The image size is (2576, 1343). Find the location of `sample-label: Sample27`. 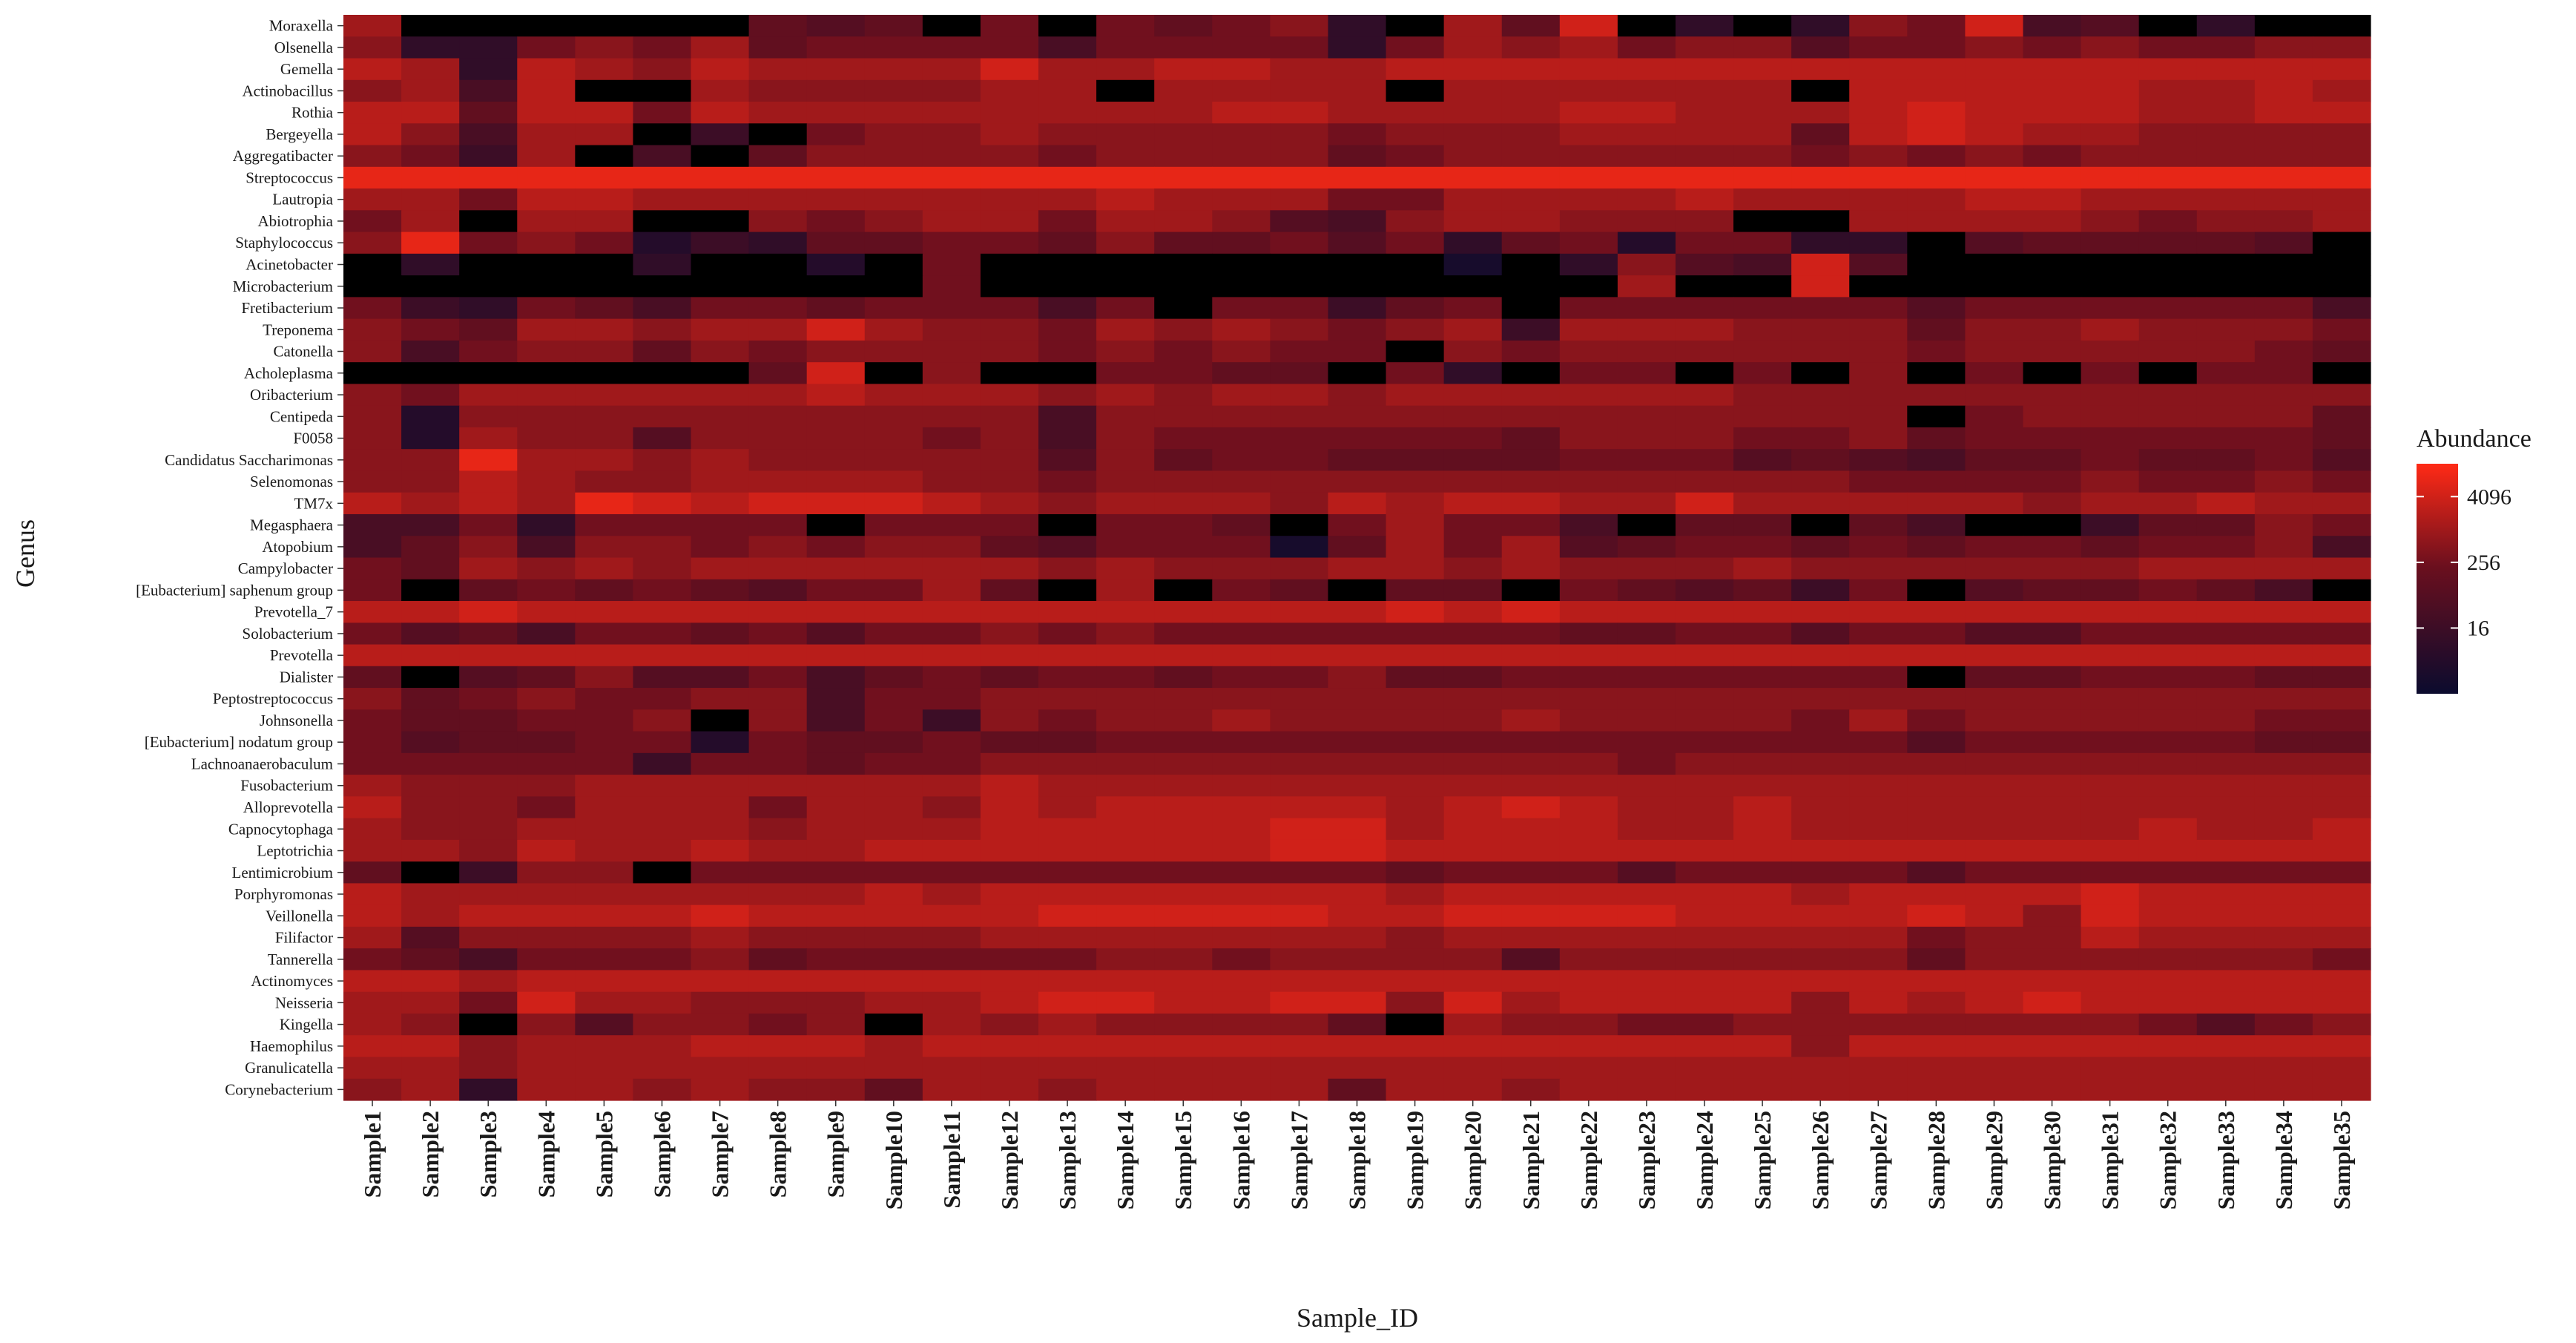

sample-label: Sample27 is located at coordinates (1878, 1160).